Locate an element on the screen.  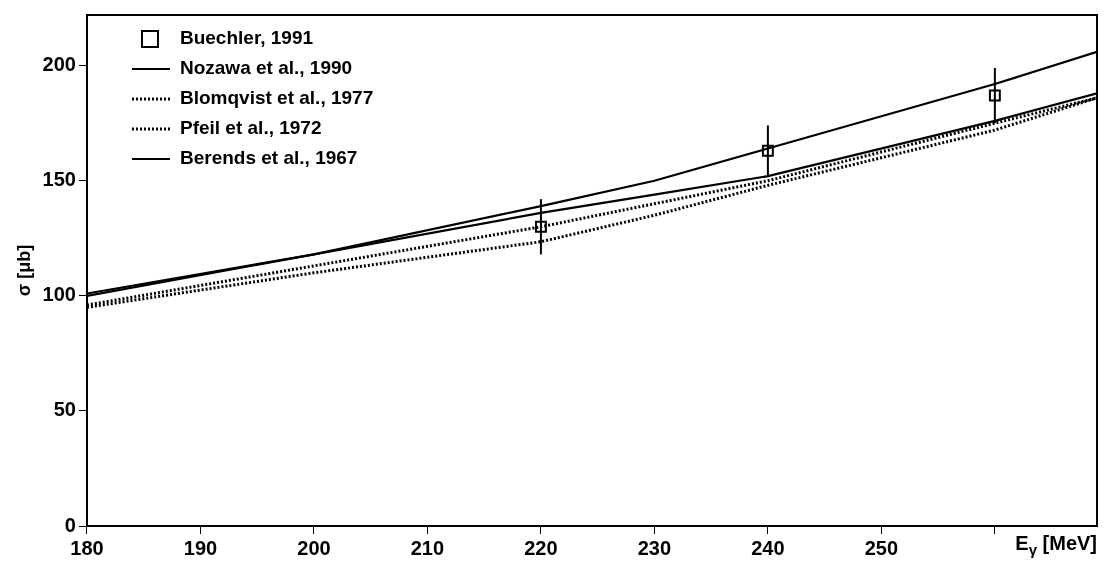
legend-label: Buechler, 1991 is located at coordinates (246, 38).